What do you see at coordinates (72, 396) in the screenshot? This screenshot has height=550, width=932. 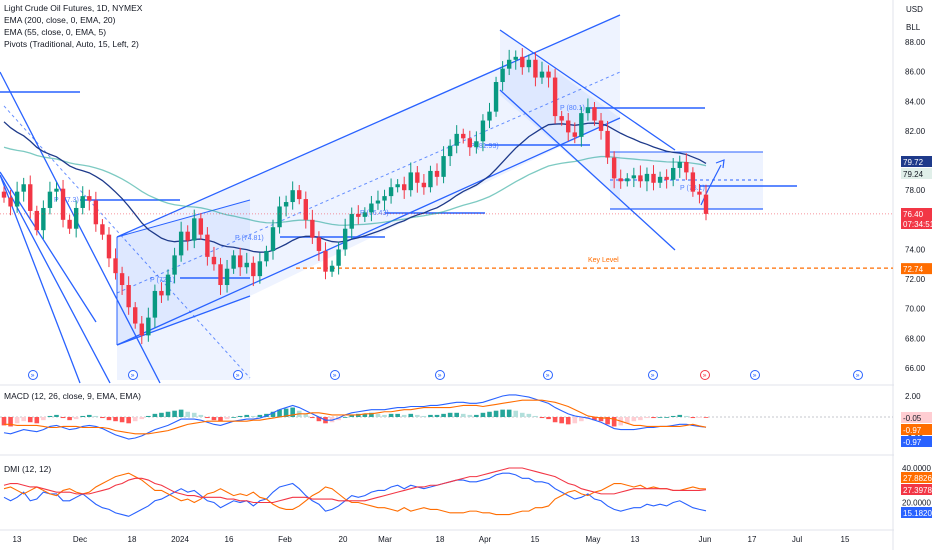 I see `macd-legend: MACD (12, 26, close, 9, EMA, EMA)` at bounding box center [72, 396].